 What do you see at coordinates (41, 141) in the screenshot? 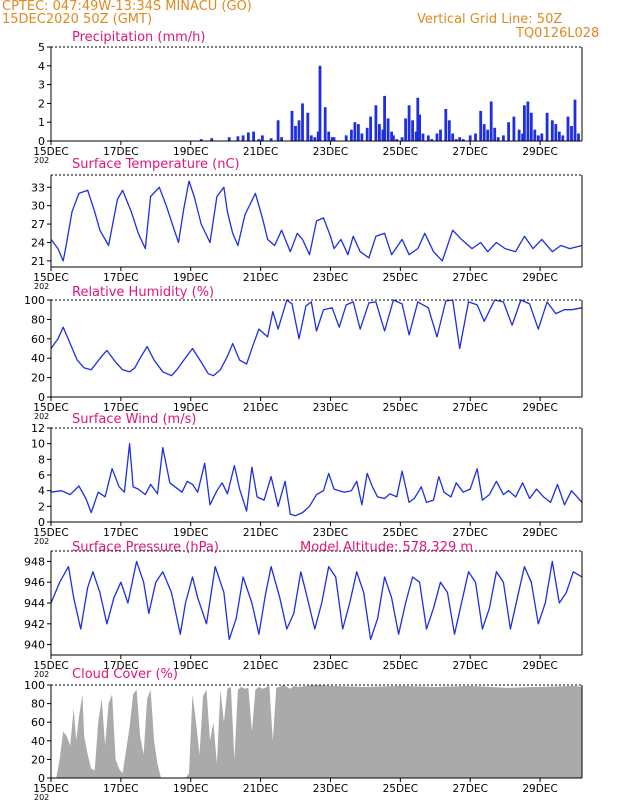
I see `panel-1-y-tick-label: 0` at bounding box center [41, 141].